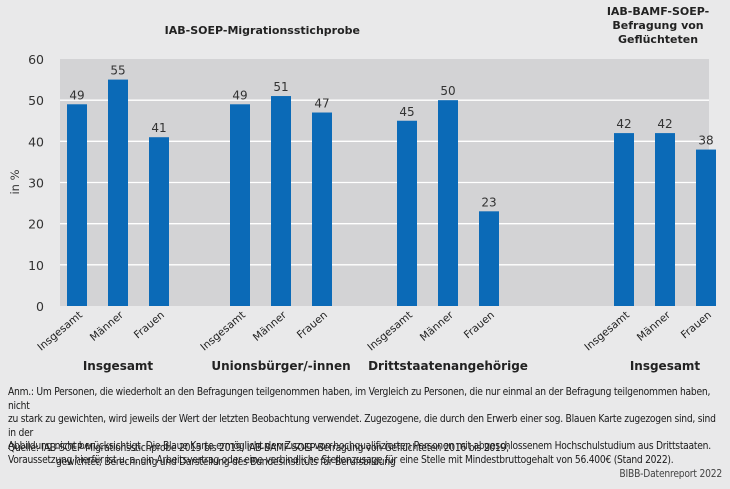 The width and height of the screenshot is (730, 489). Describe the element at coordinates (36, 59) in the screenshot. I see `y-tick-label: 60` at that location.